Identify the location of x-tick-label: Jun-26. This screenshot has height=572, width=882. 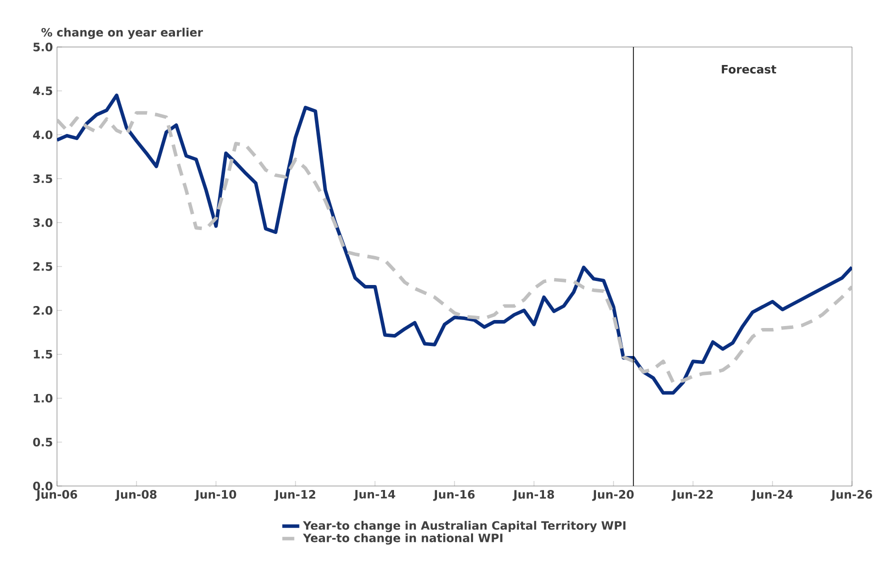
(851, 495).